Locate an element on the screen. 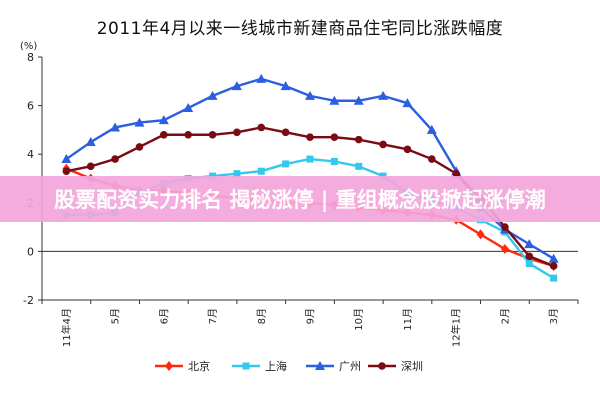 This screenshot has width=600, height=400. chart-title: 2011年4月以来一线城市新建商品住宅同比涨跌幅度 is located at coordinates (300, 29).